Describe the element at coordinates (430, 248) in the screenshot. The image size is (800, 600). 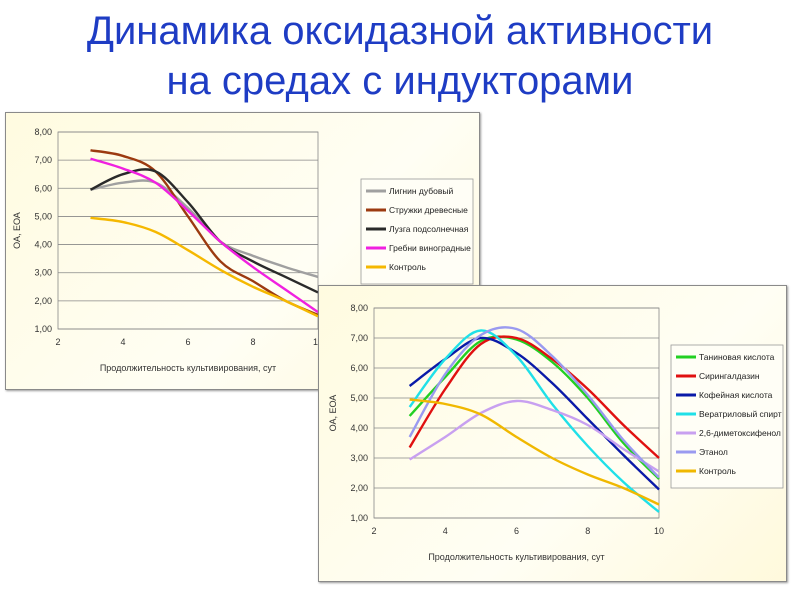
I see `legend-label: Гребни виноградные` at that location.